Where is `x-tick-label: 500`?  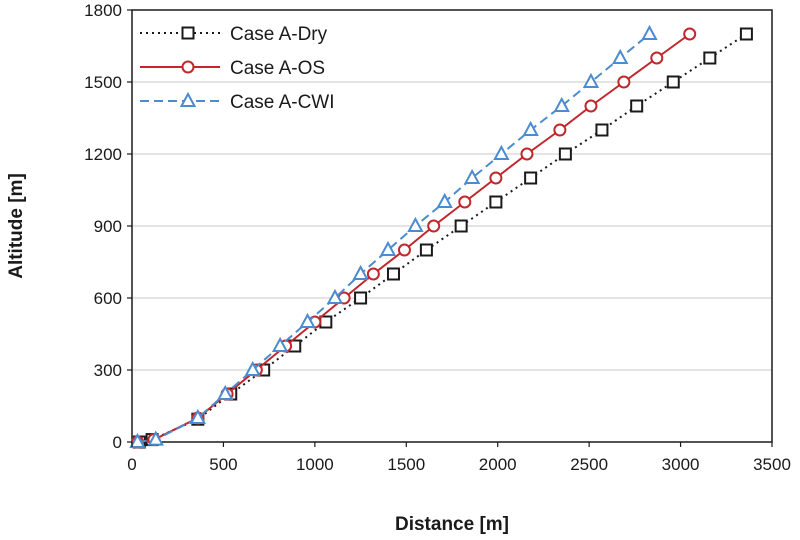 x-tick-label: 500 is located at coordinates (223, 464).